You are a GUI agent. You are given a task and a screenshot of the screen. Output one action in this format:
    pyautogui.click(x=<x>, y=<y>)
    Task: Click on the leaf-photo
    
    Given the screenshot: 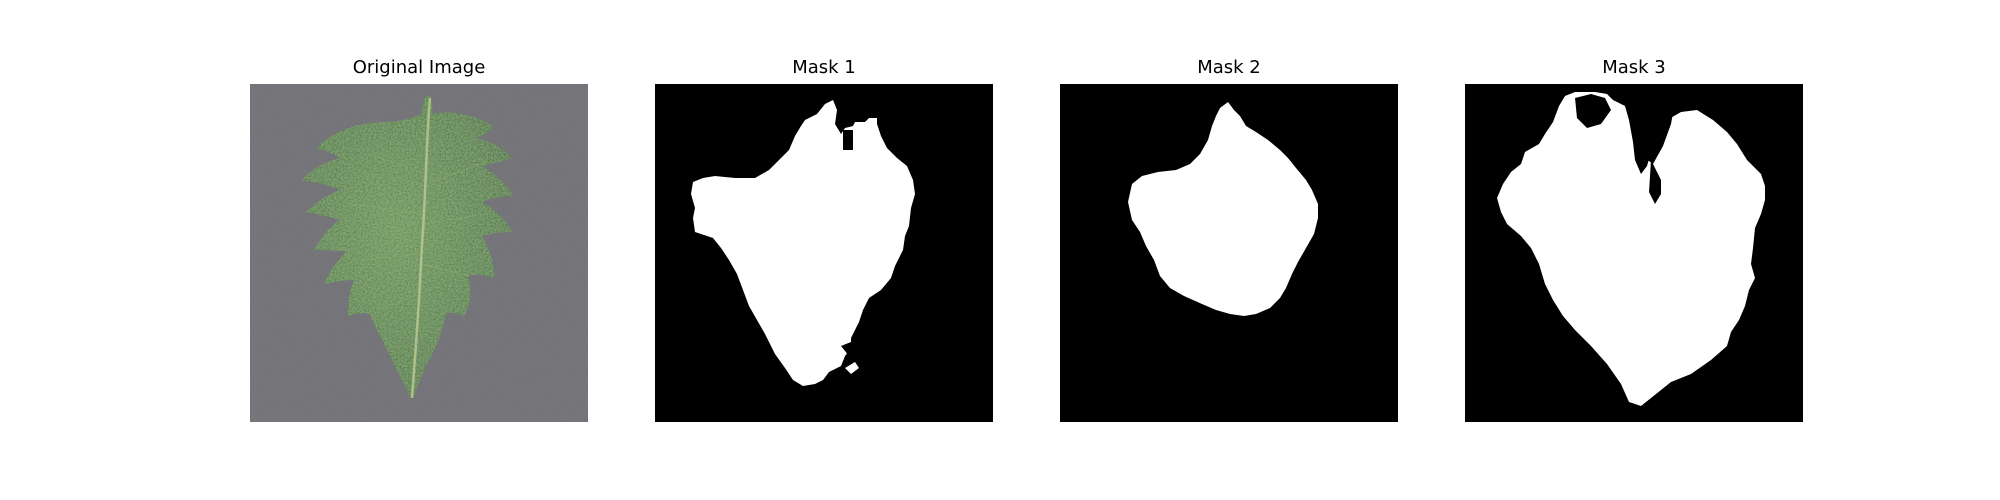 What is the action you would take?
    pyautogui.click(x=419, y=253)
    